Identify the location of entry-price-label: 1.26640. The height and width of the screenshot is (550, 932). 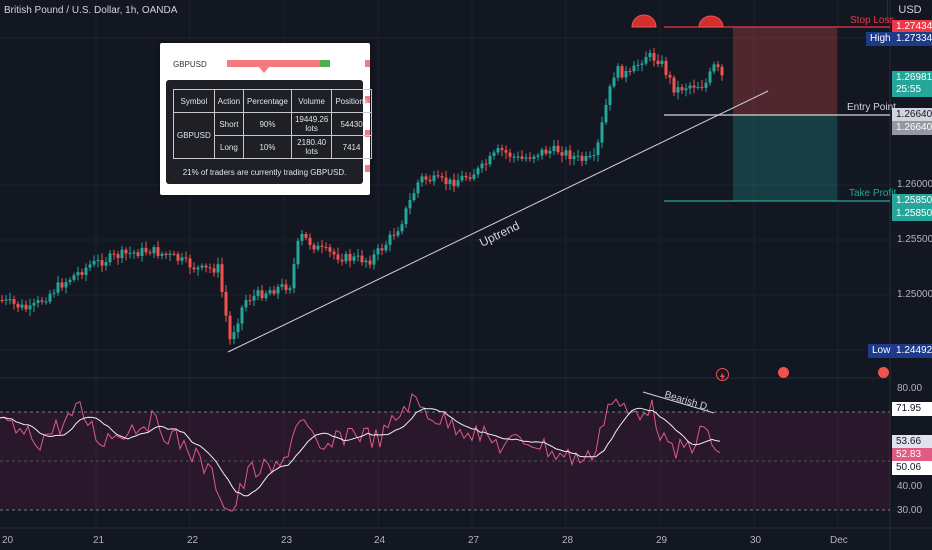
(912, 115).